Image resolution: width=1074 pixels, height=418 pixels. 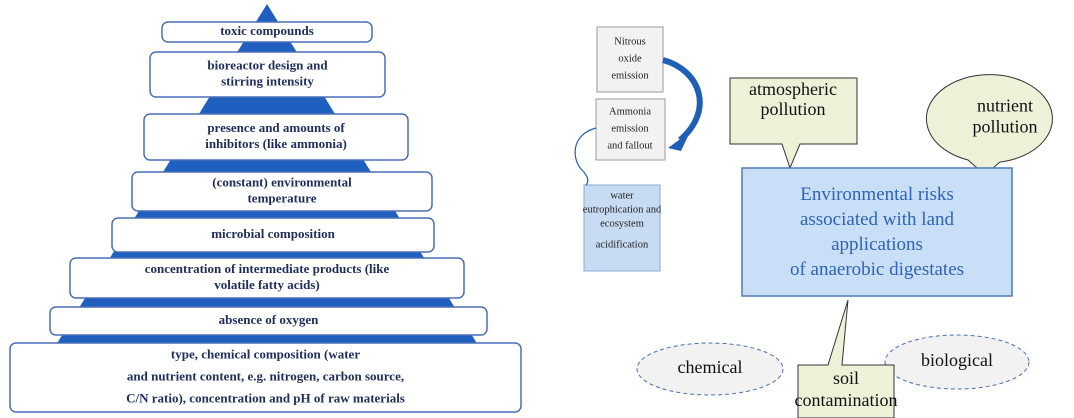 I want to click on center-label: associated with land, so click(x=877, y=219).